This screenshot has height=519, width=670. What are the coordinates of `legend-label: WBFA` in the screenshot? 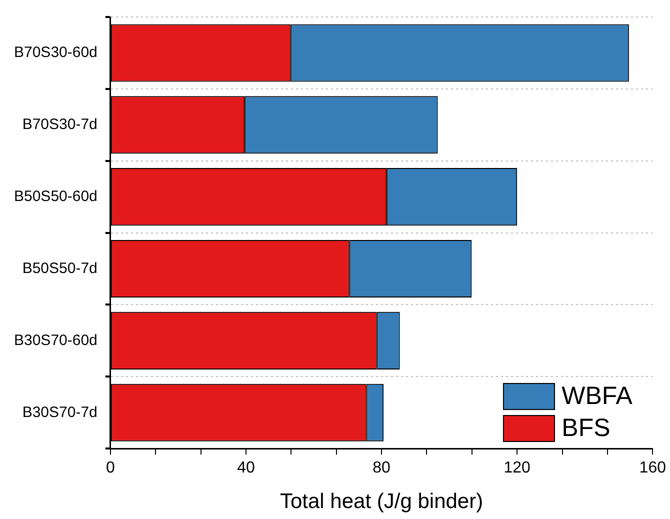 It's located at (597, 396).